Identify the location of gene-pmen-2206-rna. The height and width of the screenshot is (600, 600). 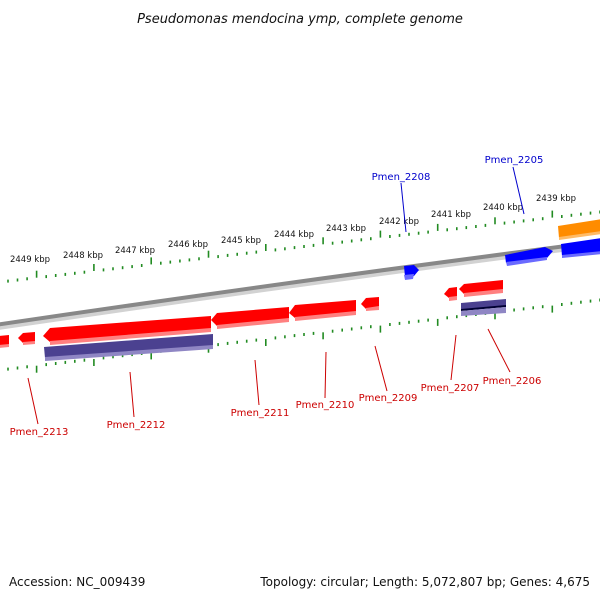
(483, 304).